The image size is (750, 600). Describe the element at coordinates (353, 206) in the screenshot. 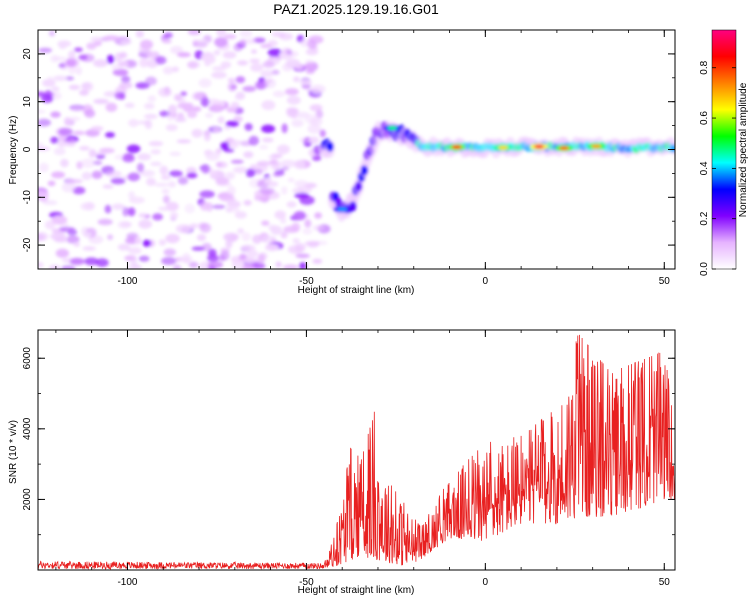

I see `heatmap-ridge-blob` at that location.